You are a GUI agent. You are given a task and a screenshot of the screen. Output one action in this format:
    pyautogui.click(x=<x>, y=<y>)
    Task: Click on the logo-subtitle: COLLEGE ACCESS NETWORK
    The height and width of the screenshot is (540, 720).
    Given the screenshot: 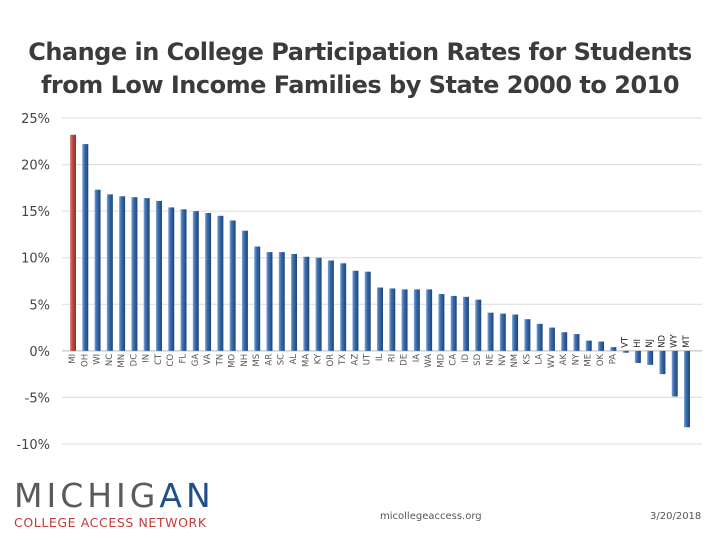 What is the action you would take?
    pyautogui.click(x=110, y=522)
    